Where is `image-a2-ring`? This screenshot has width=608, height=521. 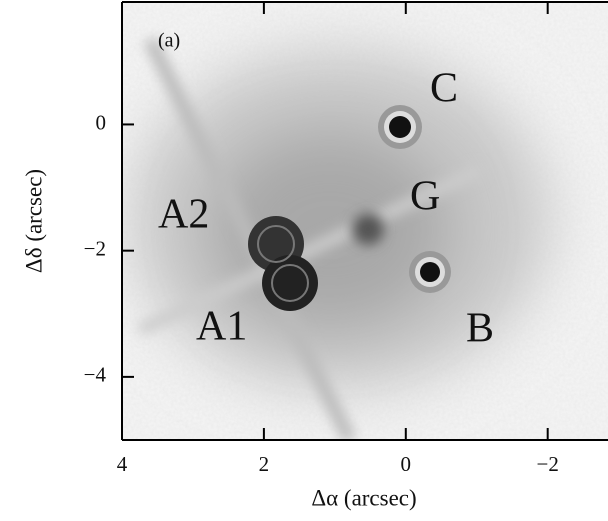
image-a2-ring is located at coordinates (276, 244).